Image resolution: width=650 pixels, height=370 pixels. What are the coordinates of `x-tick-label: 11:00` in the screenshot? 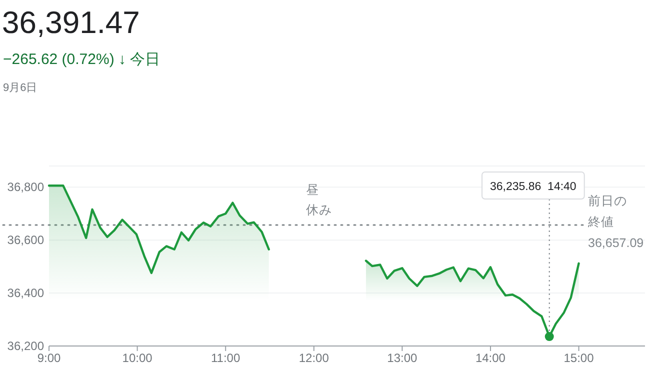 It's located at (225, 358).